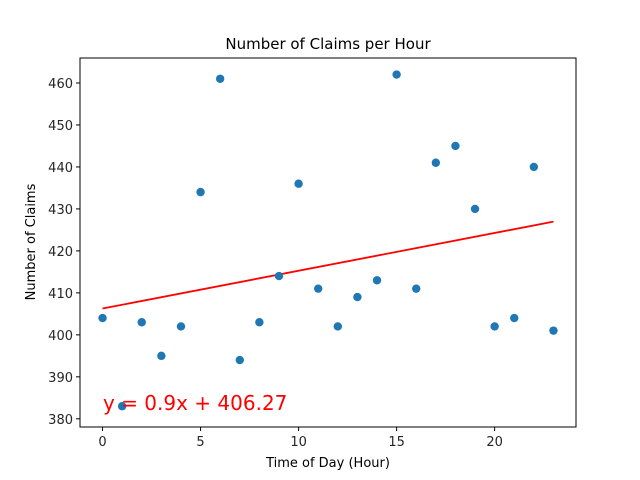 The image size is (640, 480). I want to click on y-tick-label: 400, so click(60, 336).